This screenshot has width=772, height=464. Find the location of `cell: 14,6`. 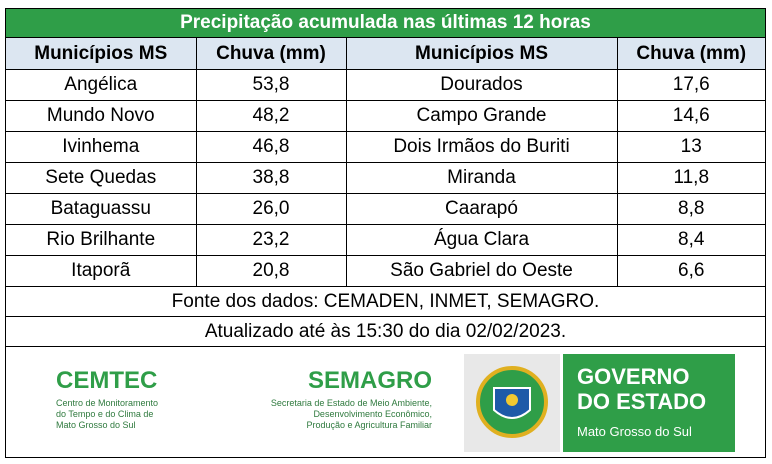

cell: 14,6 is located at coordinates (690, 116).